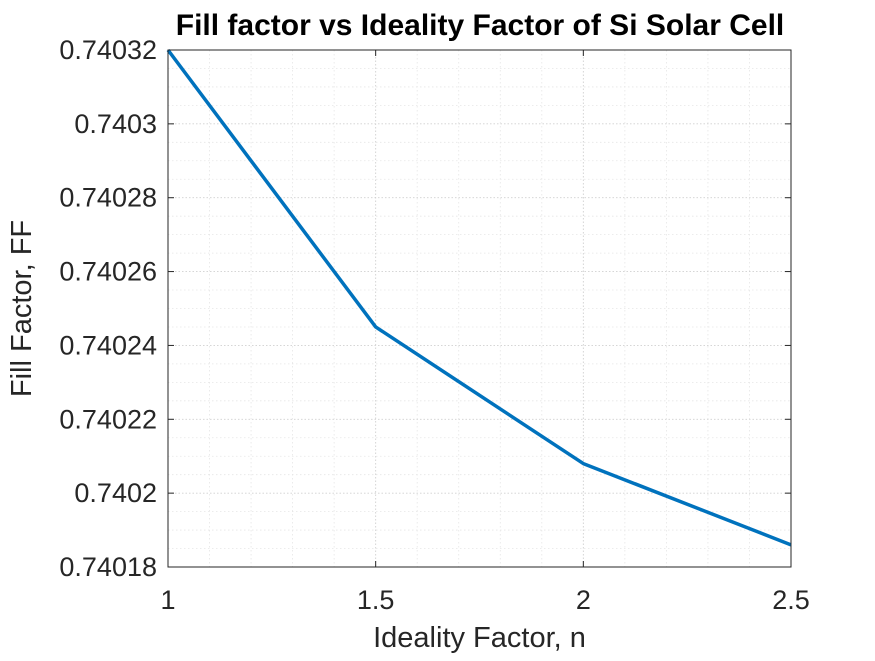  Describe the element at coordinates (108, 272) in the screenshot. I see `y-tick-label: 0.74026` at that location.